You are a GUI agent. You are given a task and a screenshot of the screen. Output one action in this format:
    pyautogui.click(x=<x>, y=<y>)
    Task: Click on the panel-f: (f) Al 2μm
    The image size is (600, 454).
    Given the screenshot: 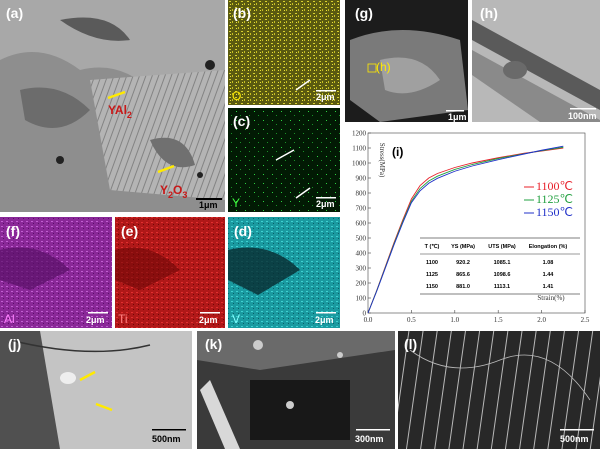 What is the action you would take?
    pyautogui.click(x=56, y=272)
    